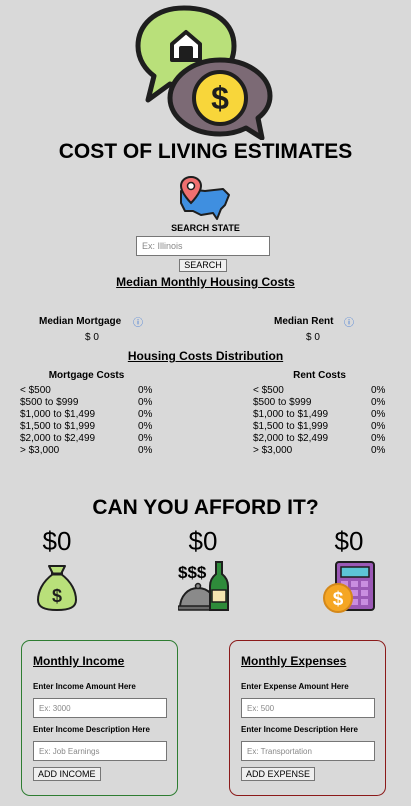  Describe the element at coordinates (295, 686) in the screenshot. I see `expense-amount-label: Enter Expense Amount Here` at that location.